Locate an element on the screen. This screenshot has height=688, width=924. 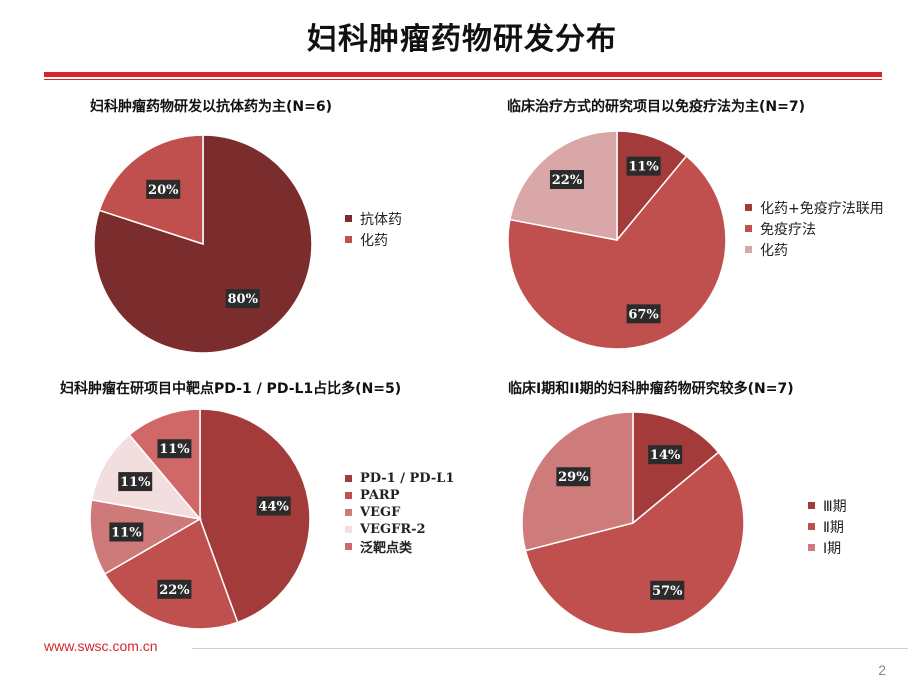
data-label-slice-0: 11% is located at coordinates (643, 166).